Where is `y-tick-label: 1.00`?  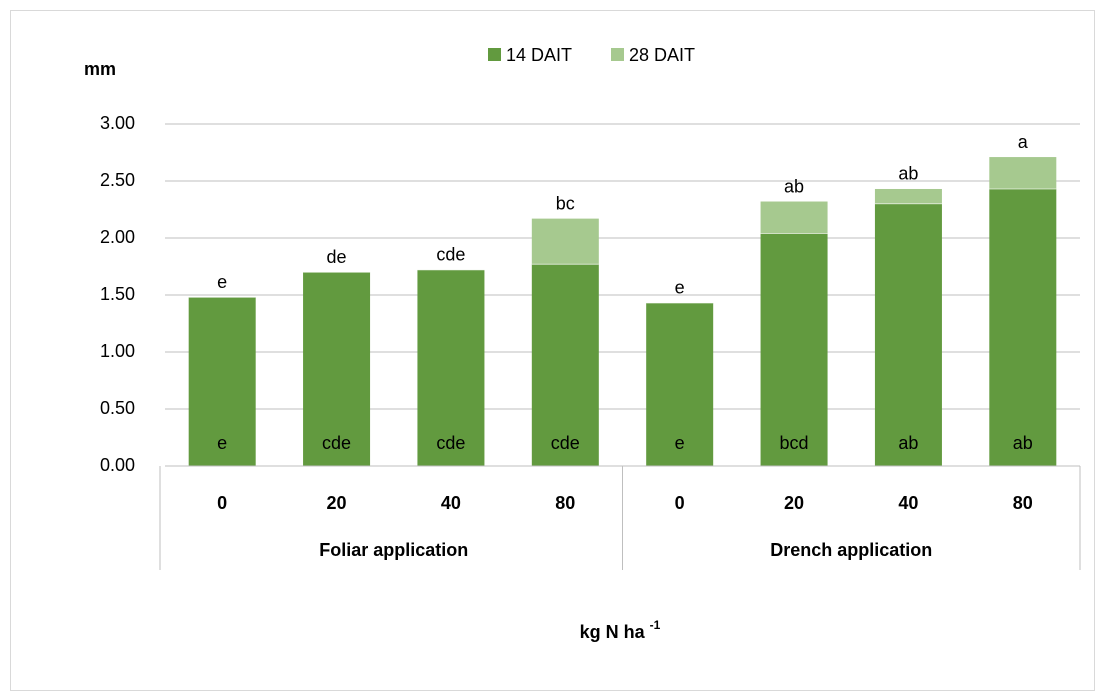
y-tick-label: 1.00 is located at coordinates (117, 351).